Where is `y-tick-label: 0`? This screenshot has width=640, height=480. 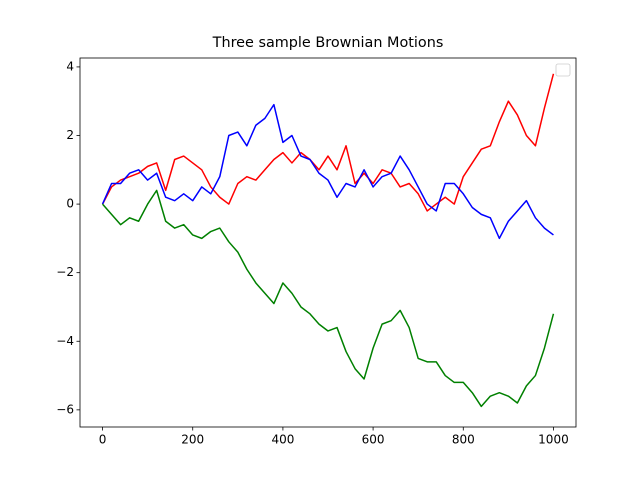 y-tick-label: 0 is located at coordinates (70, 204).